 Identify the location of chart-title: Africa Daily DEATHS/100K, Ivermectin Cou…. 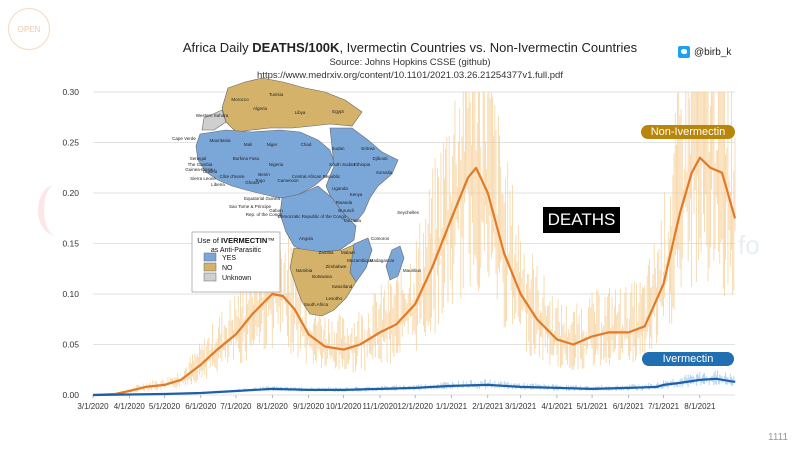
(410, 47).